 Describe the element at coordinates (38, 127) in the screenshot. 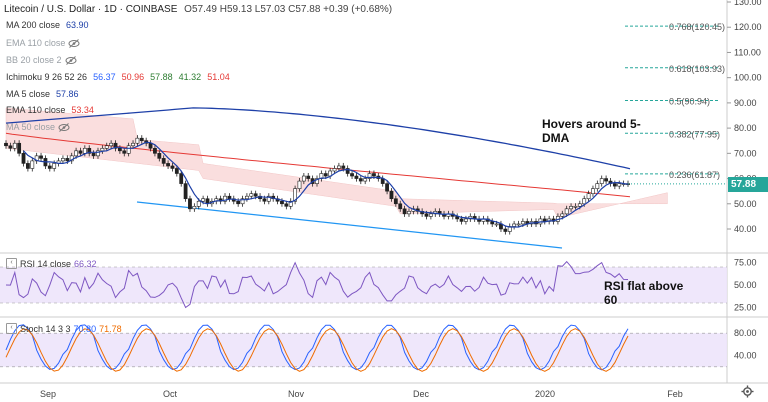

I see `legend-item: MA 50 close` at that location.